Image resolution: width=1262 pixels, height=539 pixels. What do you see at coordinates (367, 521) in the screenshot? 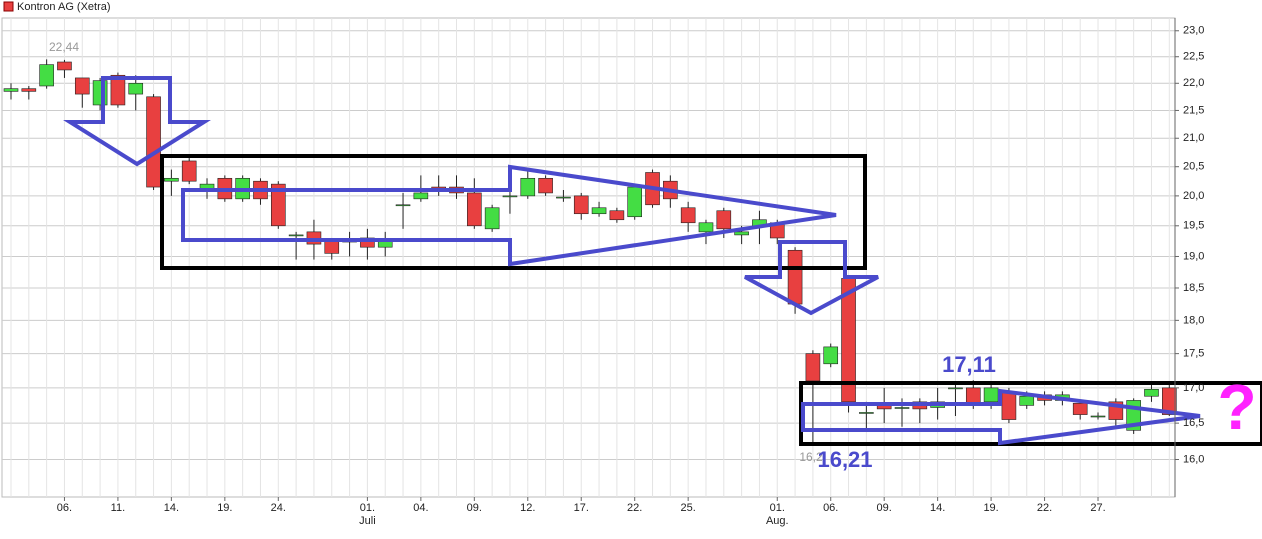
I see `x-month-label: Juli` at bounding box center [367, 521].